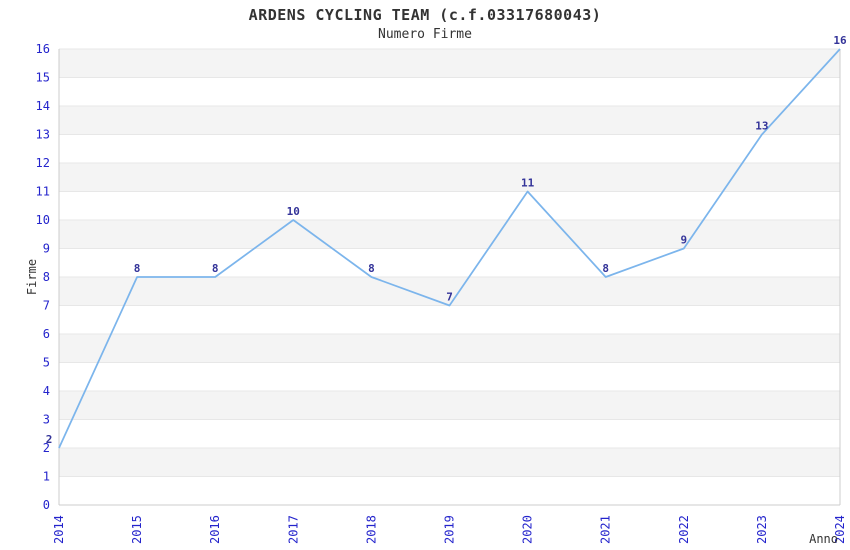 The width and height of the screenshot is (850, 550). Describe the element at coordinates (46, 277) in the screenshot. I see `y-tick-label: 8` at that location.